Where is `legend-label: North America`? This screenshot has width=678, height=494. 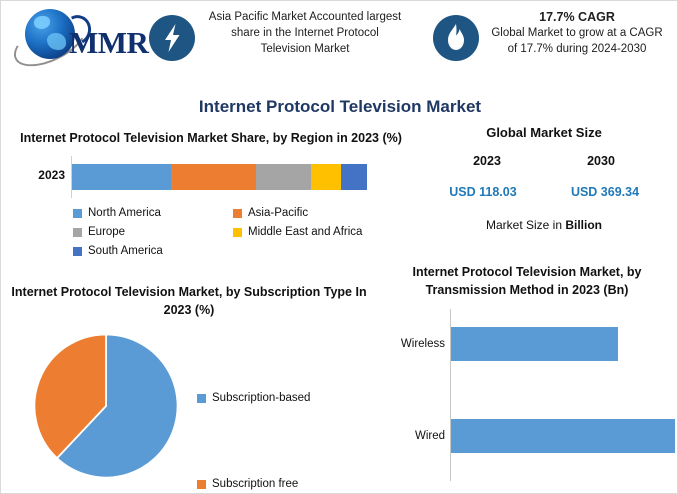 legend-label: North America is located at coordinates (124, 213).